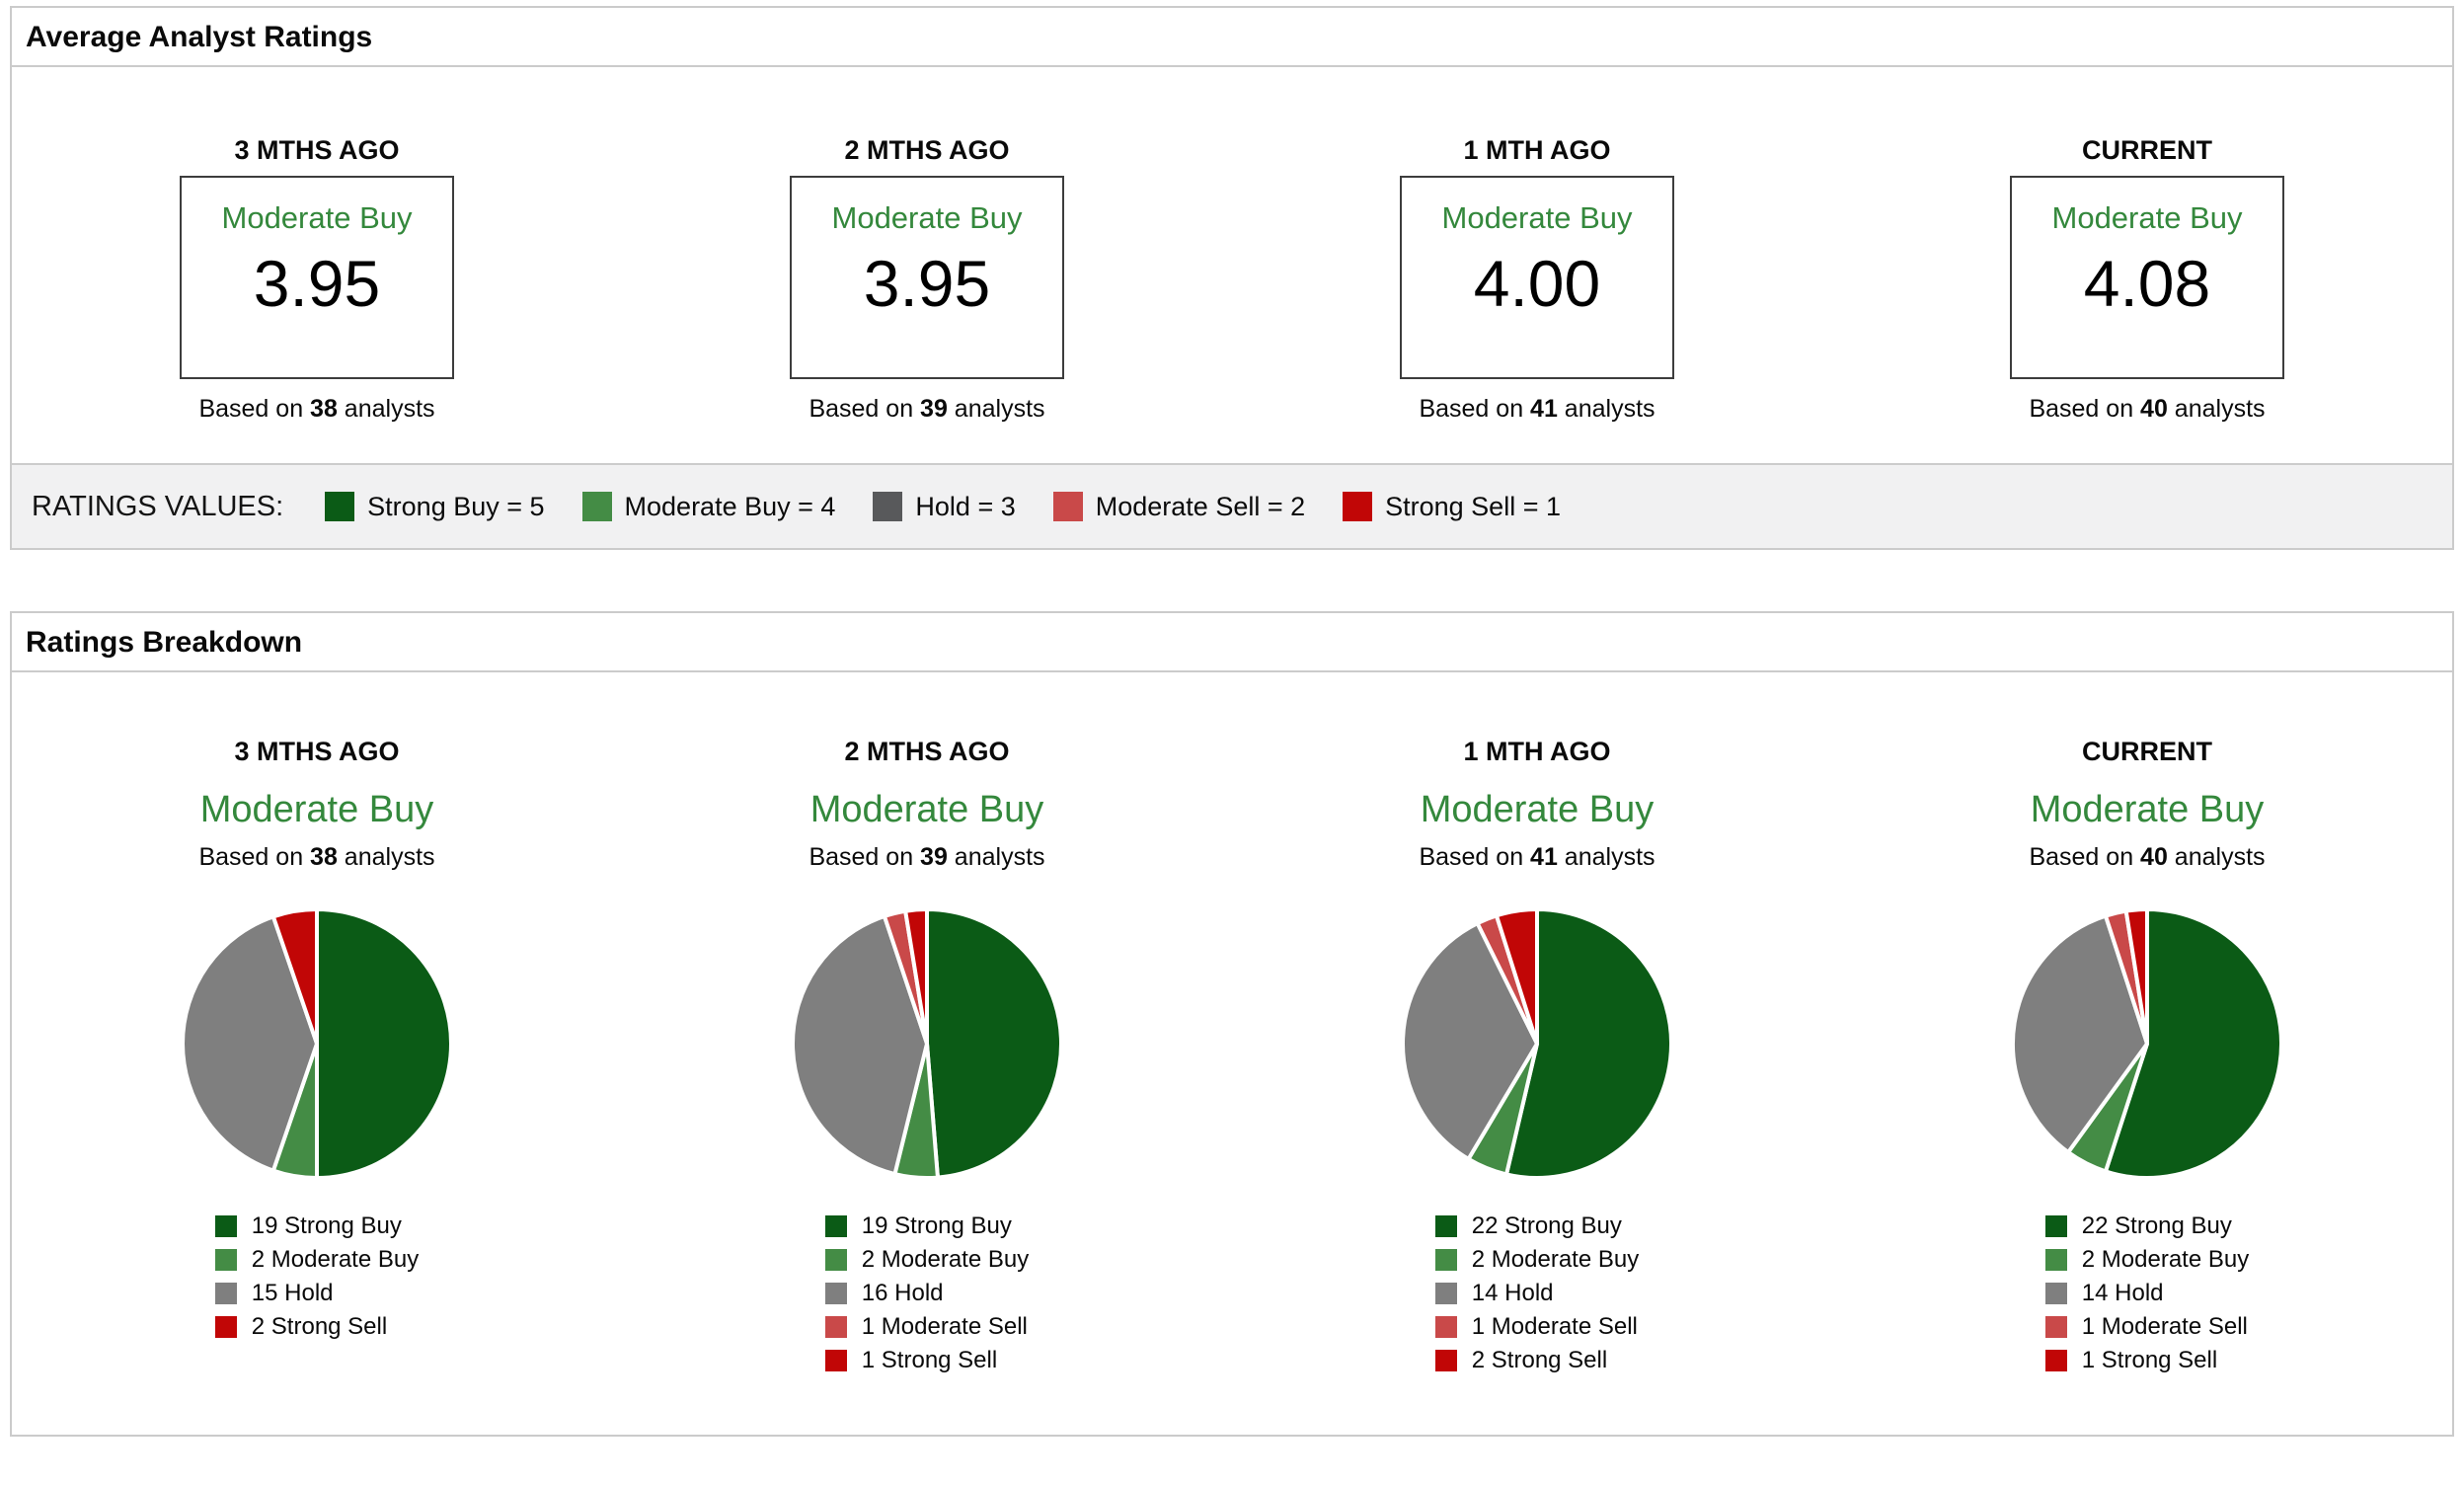  What do you see at coordinates (164, 642) in the screenshot?
I see `breakdown-panel-title: Ratings Breakdown` at bounding box center [164, 642].